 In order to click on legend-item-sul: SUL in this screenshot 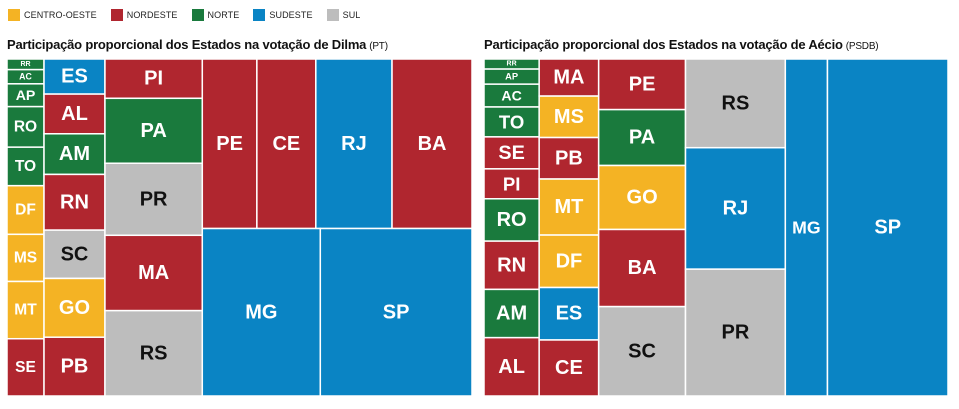, I will do `click(343, 15)`.